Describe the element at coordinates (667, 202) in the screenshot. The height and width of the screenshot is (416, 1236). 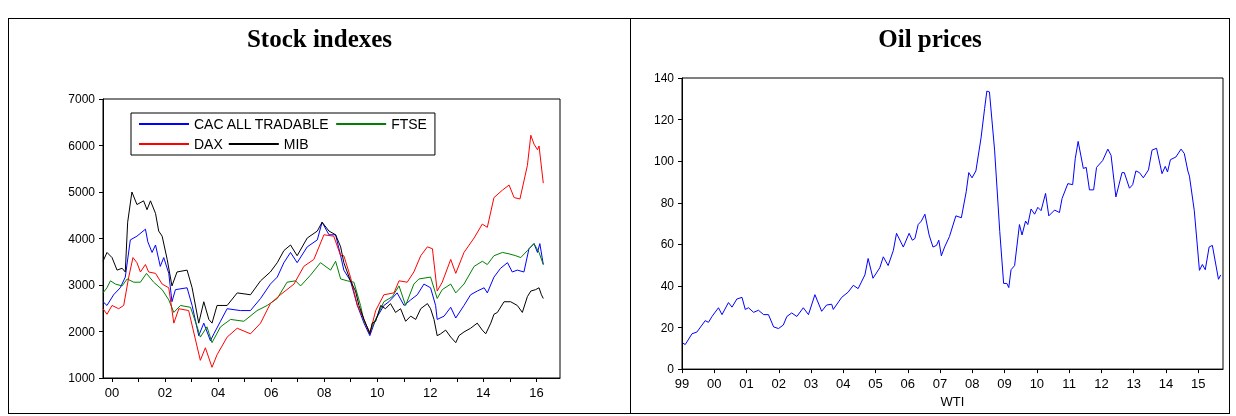
I see `y-tick-label: 80` at that location.